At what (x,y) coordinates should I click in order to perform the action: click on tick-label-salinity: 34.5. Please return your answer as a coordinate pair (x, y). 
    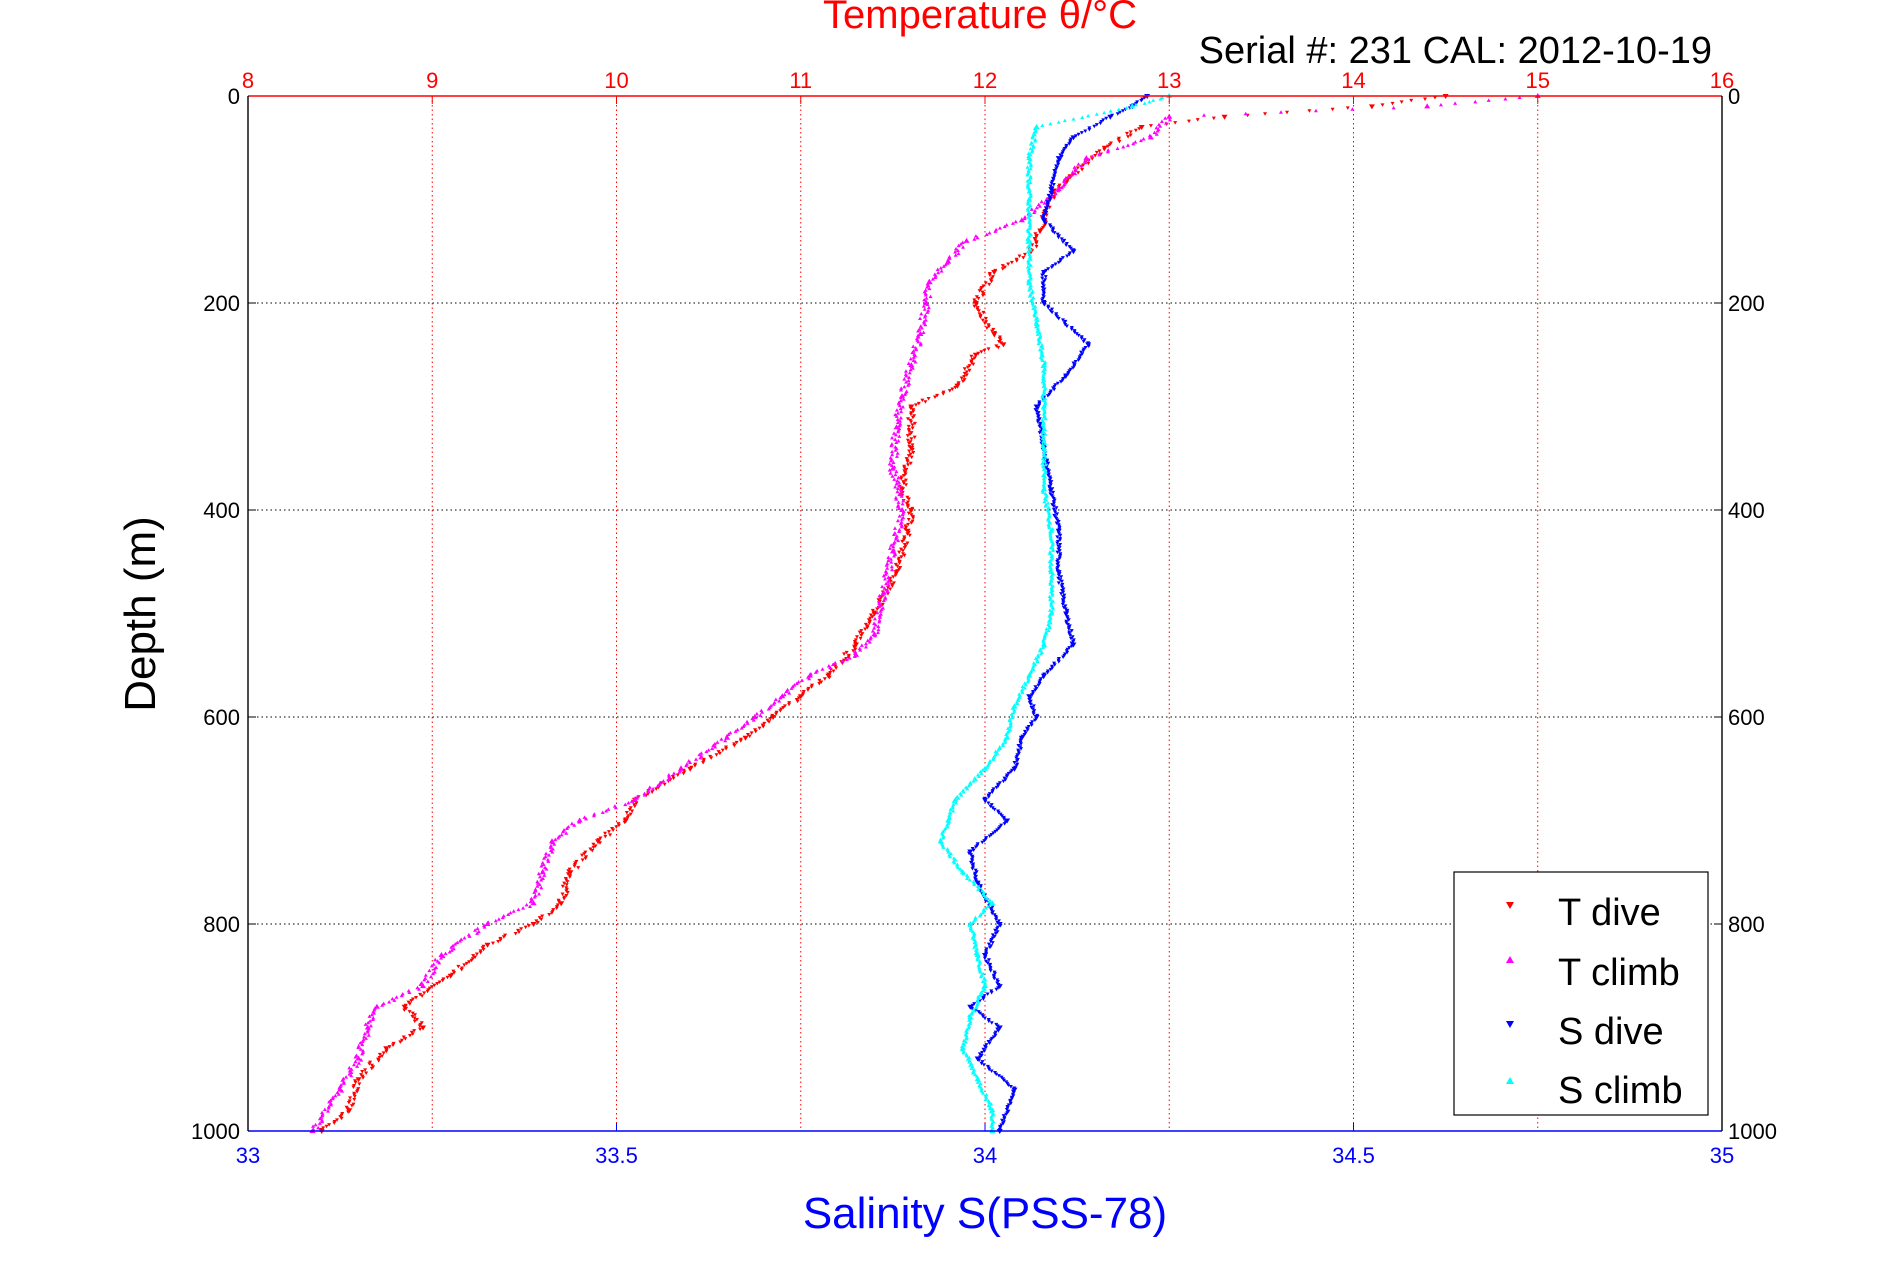
    Looking at the image, I should click on (1353, 1155).